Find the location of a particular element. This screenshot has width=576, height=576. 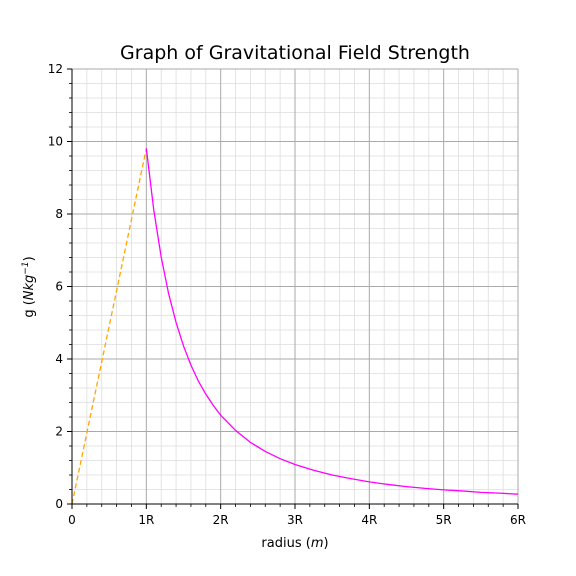

y-tick-label: 6 is located at coordinates (59, 287).